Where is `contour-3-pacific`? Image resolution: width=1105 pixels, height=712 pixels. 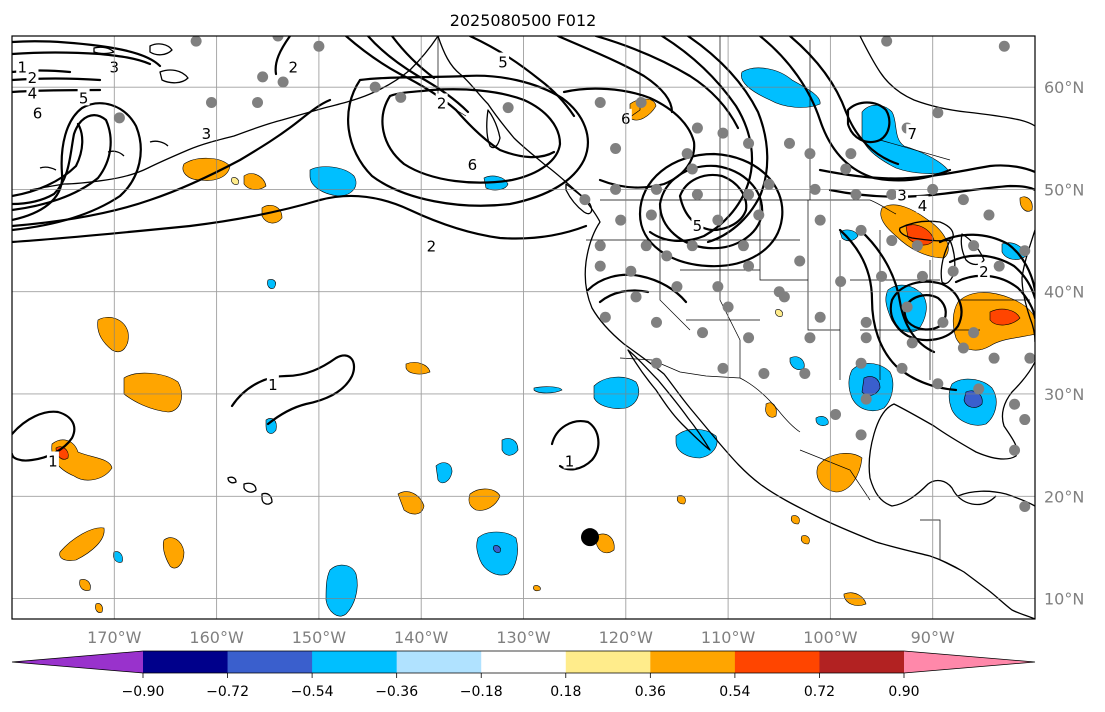
contour-3-pacific is located at coordinates (172, 163).